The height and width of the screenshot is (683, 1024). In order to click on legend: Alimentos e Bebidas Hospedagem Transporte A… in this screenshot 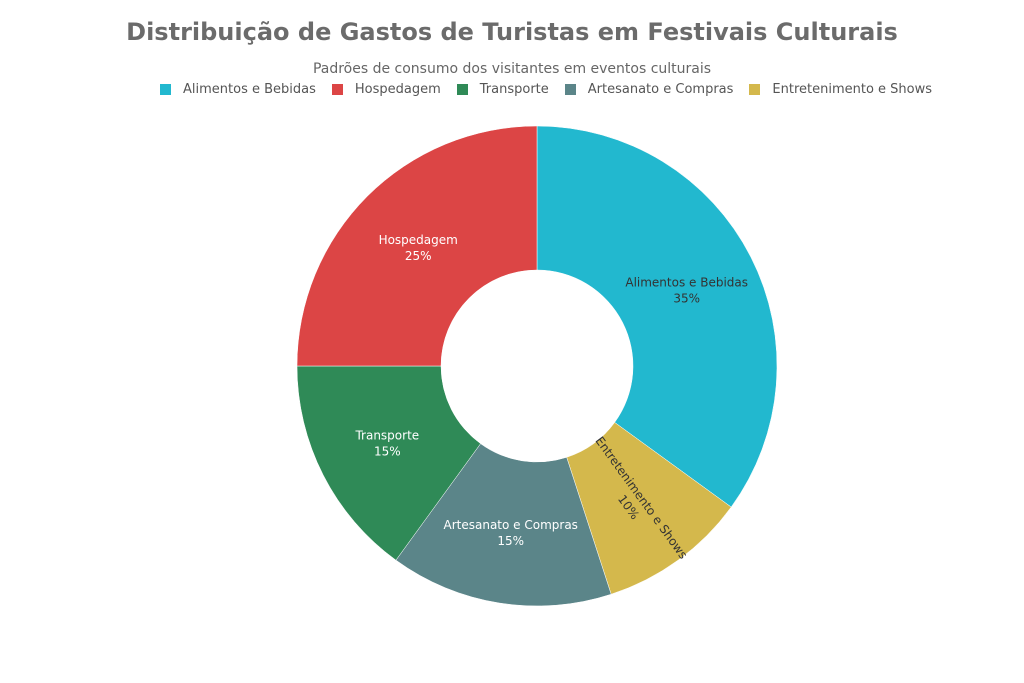, I will do `click(554, 89)`.